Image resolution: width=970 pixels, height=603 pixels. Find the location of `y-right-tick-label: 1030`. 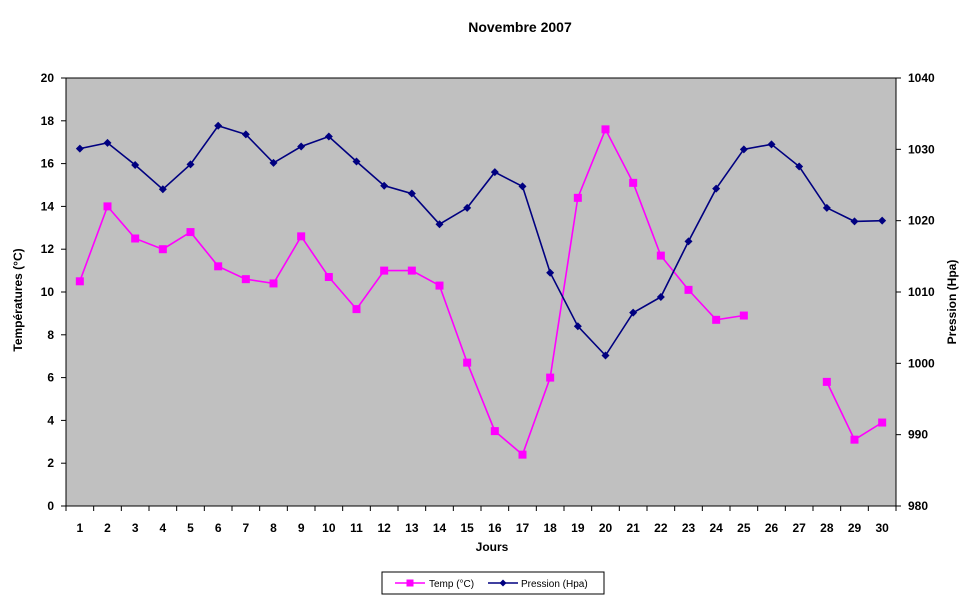

y-right-tick-label: 1030 is located at coordinates (921, 149).